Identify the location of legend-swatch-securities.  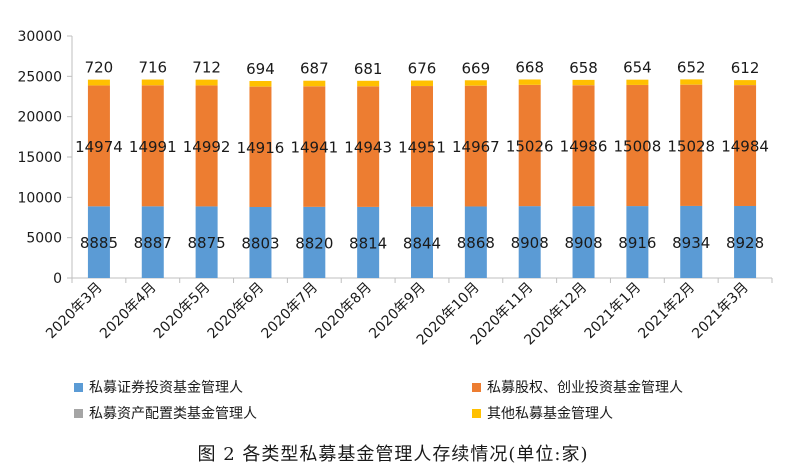
(78, 387).